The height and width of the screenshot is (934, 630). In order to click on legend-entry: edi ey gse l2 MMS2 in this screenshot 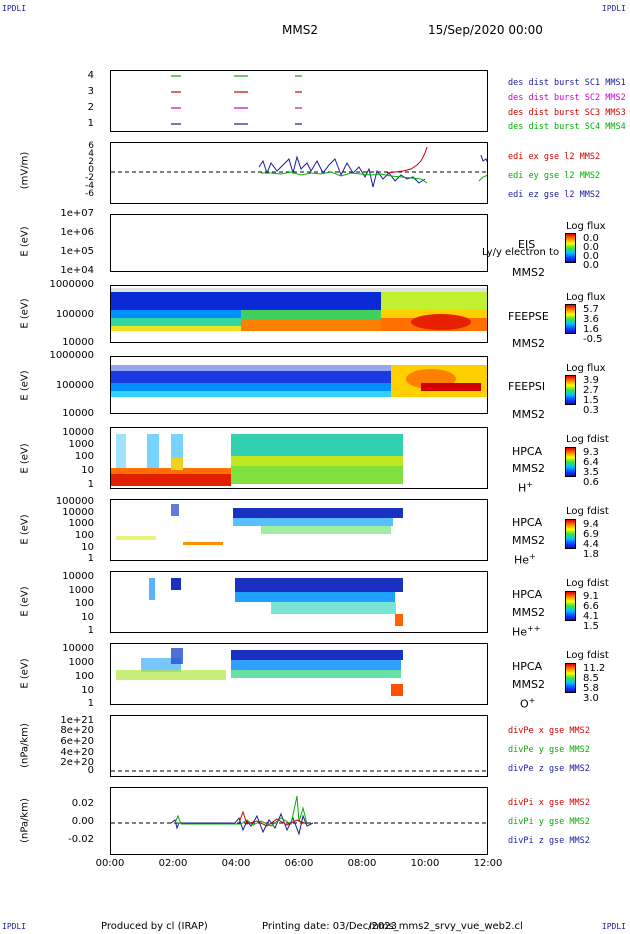, I will do `click(554, 176)`.